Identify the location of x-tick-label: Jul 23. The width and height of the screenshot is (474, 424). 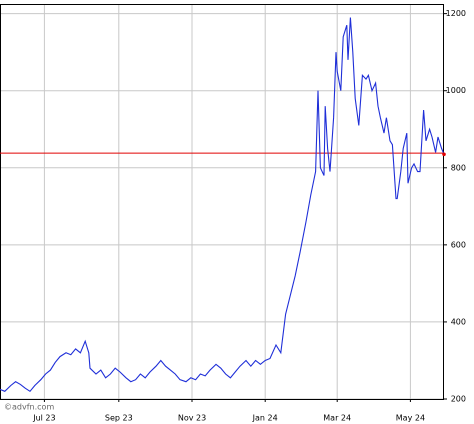
(43, 418).